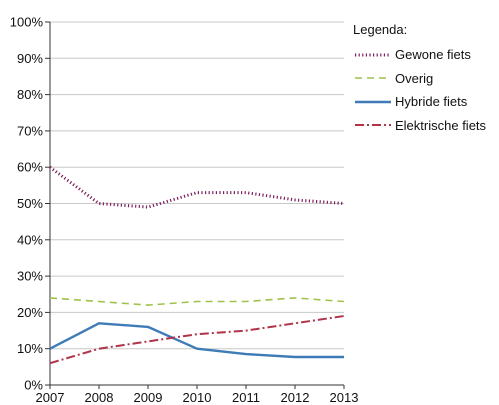  I want to click on y-tick-label: 10%, so click(30, 348).